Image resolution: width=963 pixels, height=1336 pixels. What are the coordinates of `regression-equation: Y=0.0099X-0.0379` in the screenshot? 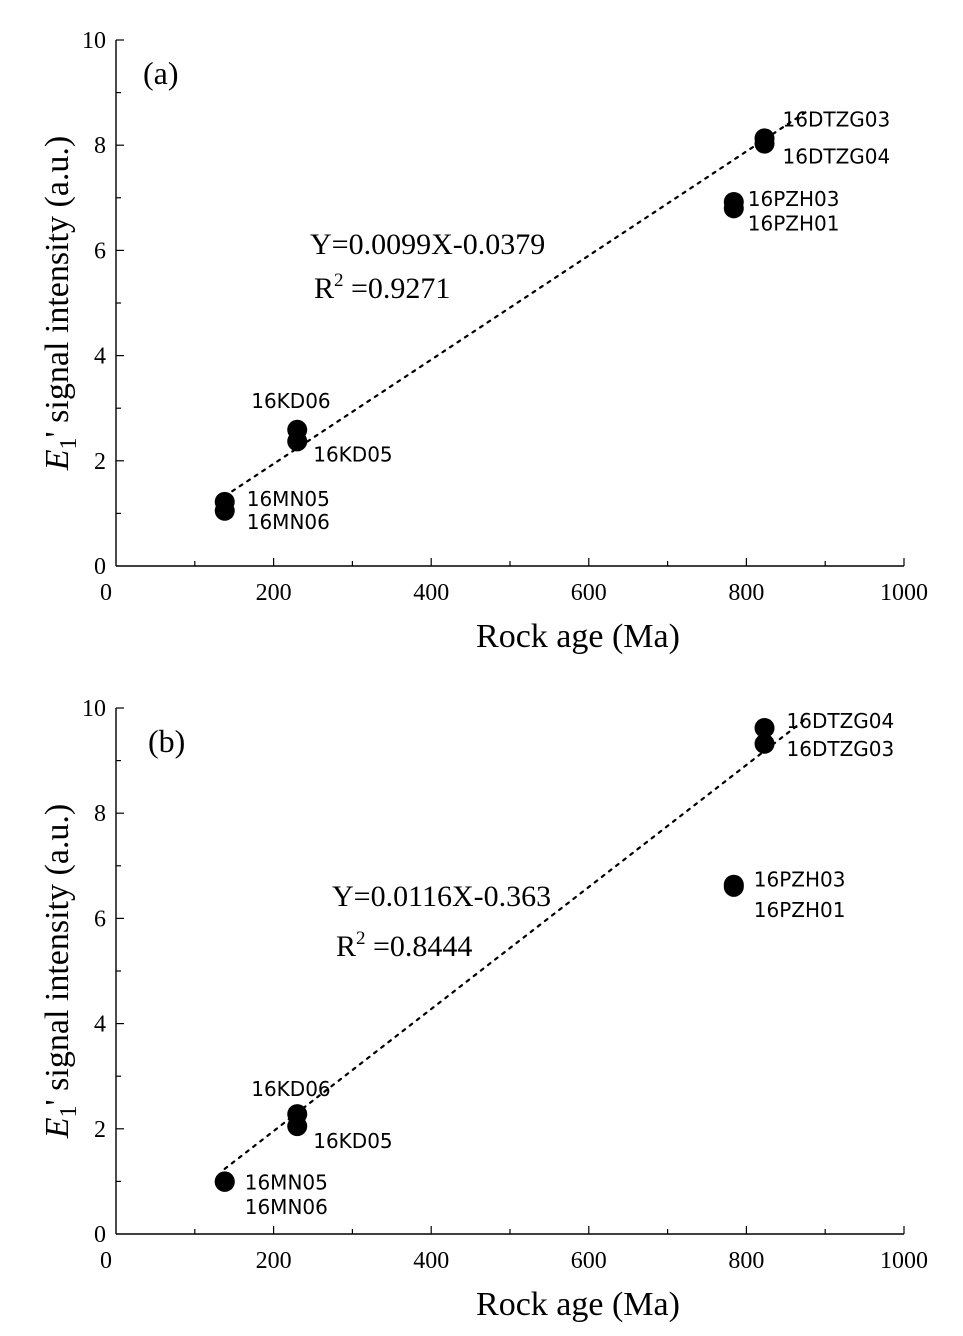 It's located at (427, 244).